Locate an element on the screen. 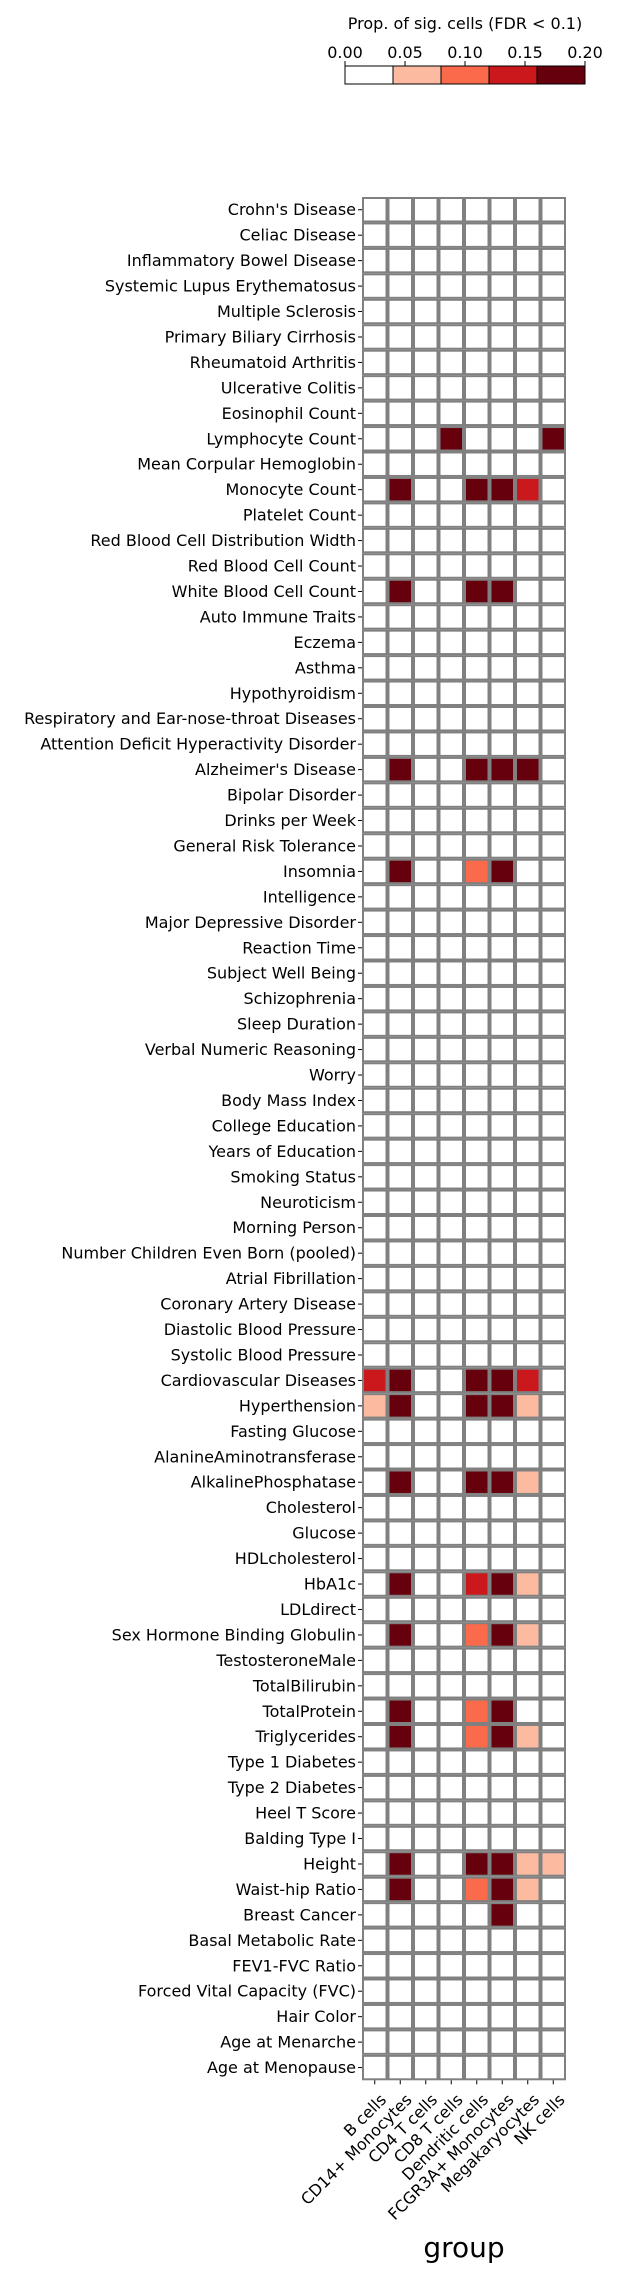 The width and height of the screenshot is (618, 2275). heatmap-cell-cholesterol-dendritic-cells is located at coordinates (477, 1507).